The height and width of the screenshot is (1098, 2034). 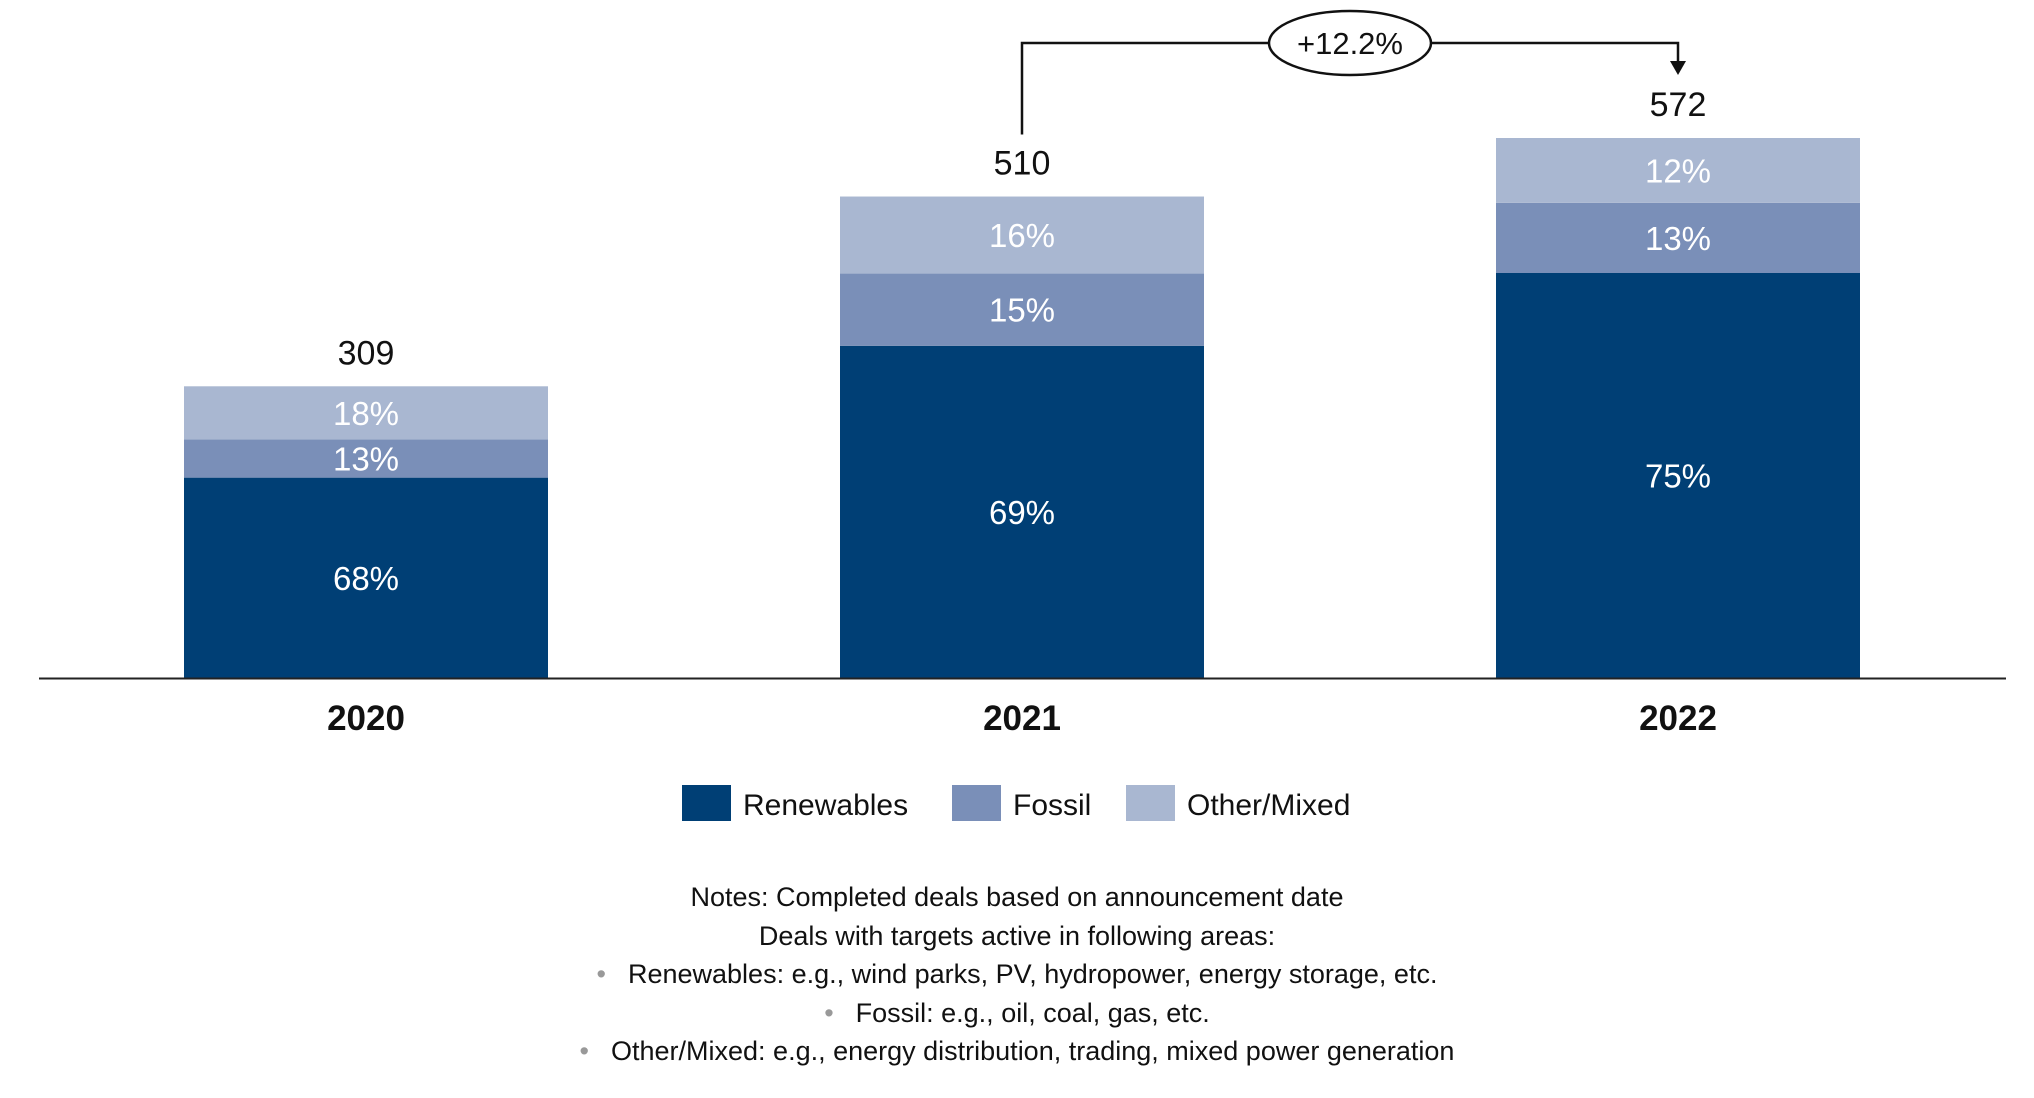 I want to click on x-tick-label: 2022, so click(x=1678, y=718).